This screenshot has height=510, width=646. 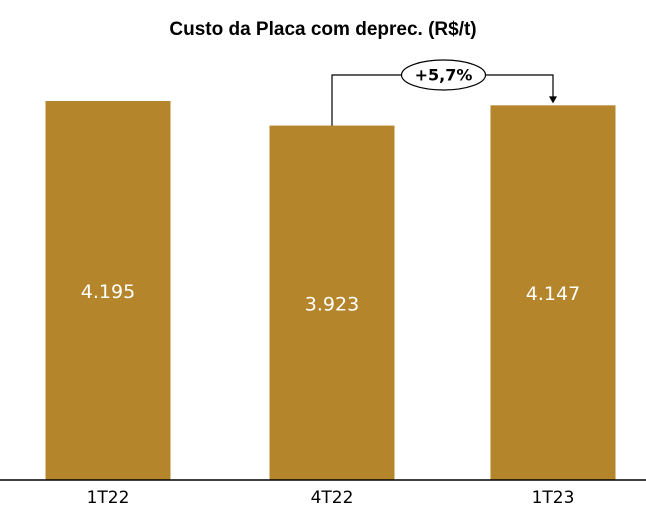 What do you see at coordinates (108, 498) in the screenshot?
I see `x-tick-label: 1T22` at bounding box center [108, 498].